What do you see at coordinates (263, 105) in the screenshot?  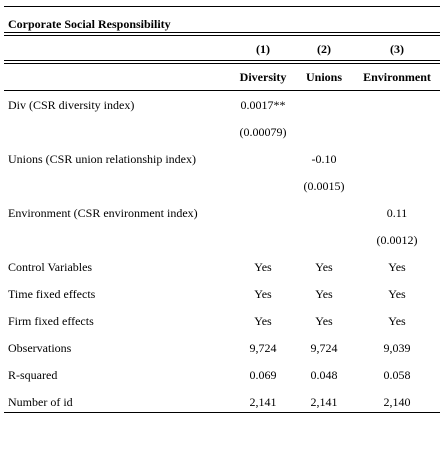 I see `table-cell: 0.0017**` at bounding box center [263, 105].